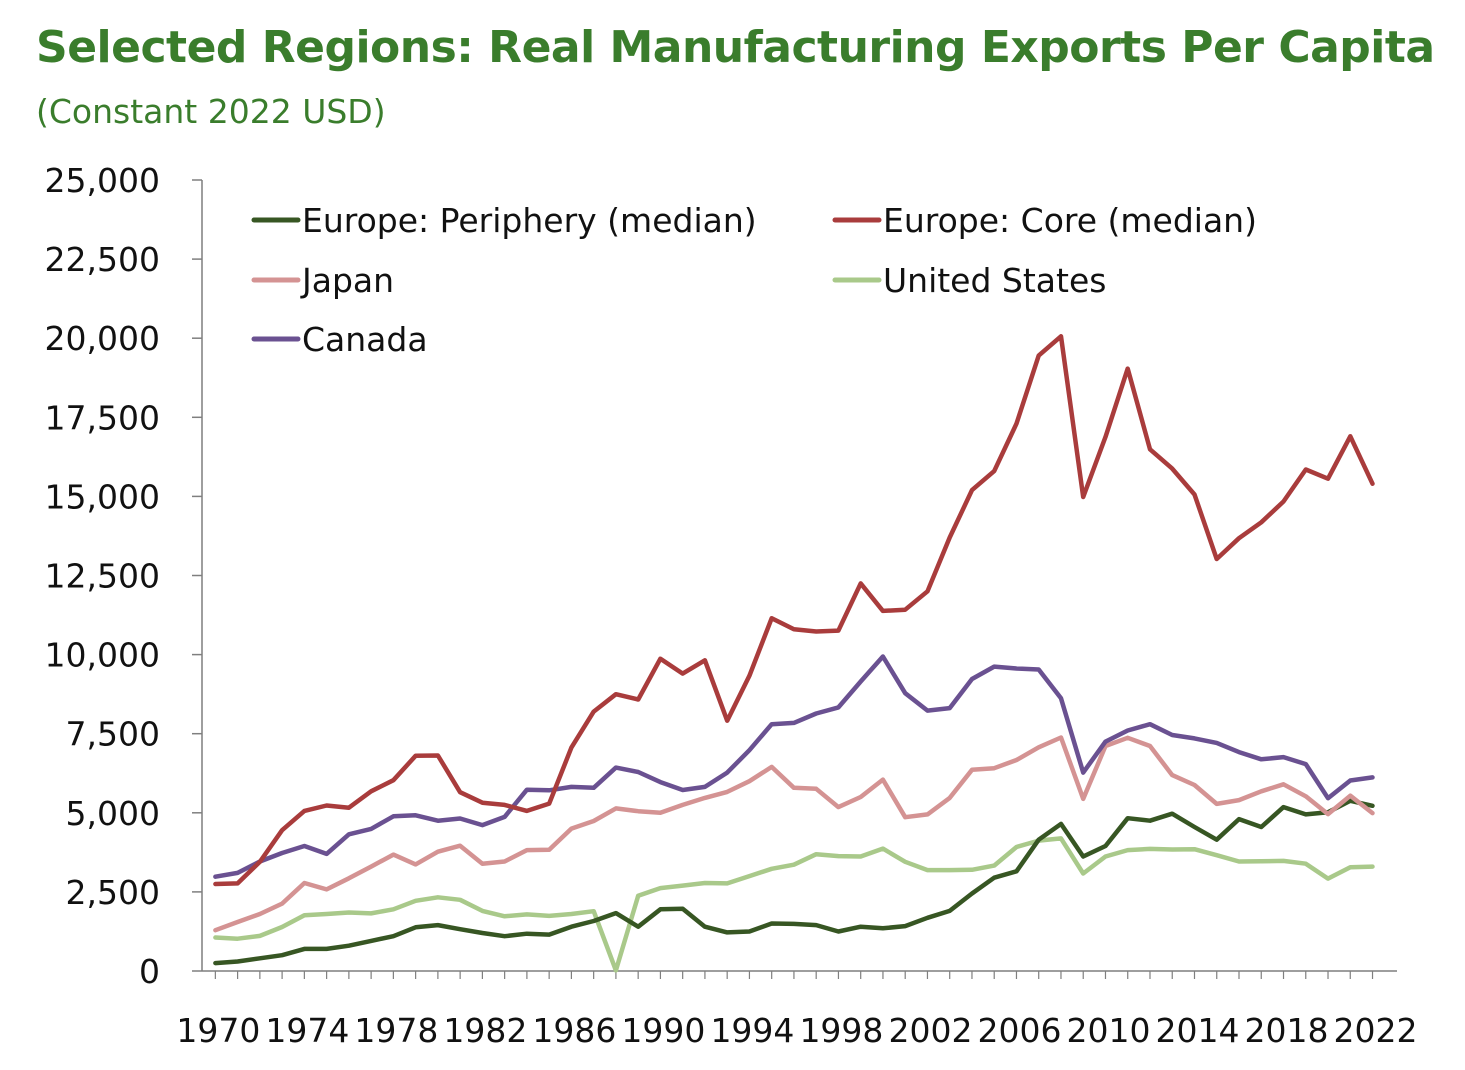 The width and height of the screenshot is (1465, 1070). Describe the element at coordinates (102, 338) in the screenshot. I see `y-tick-label: 20,000` at that location.